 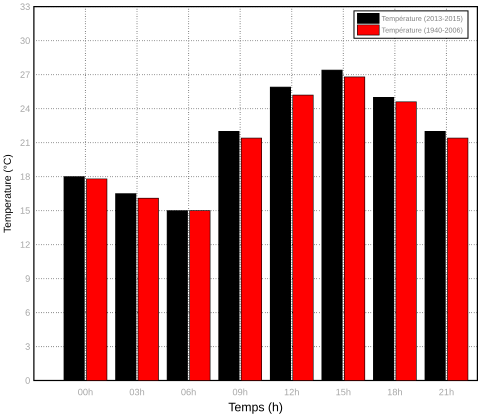 I want to click on y-tick-label: 18, so click(x=25, y=176).